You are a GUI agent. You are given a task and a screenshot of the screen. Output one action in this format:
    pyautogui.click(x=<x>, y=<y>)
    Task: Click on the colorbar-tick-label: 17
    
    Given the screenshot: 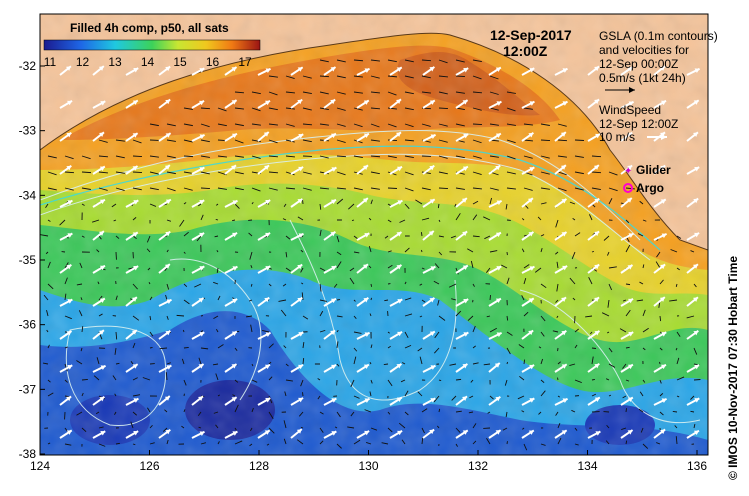 What is the action you would take?
    pyautogui.click(x=245, y=62)
    